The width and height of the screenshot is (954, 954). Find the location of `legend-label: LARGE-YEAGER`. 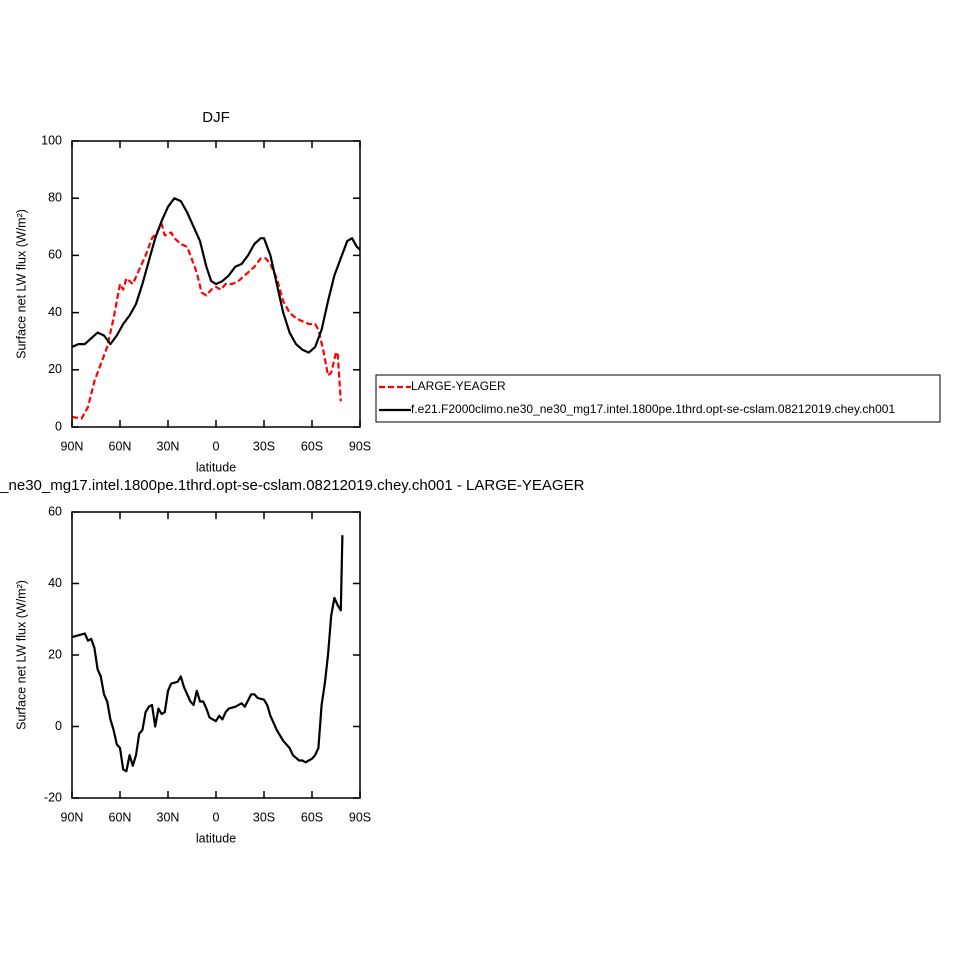

legend-label: LARGE-YEAGER is located at coordinates (458, 386).